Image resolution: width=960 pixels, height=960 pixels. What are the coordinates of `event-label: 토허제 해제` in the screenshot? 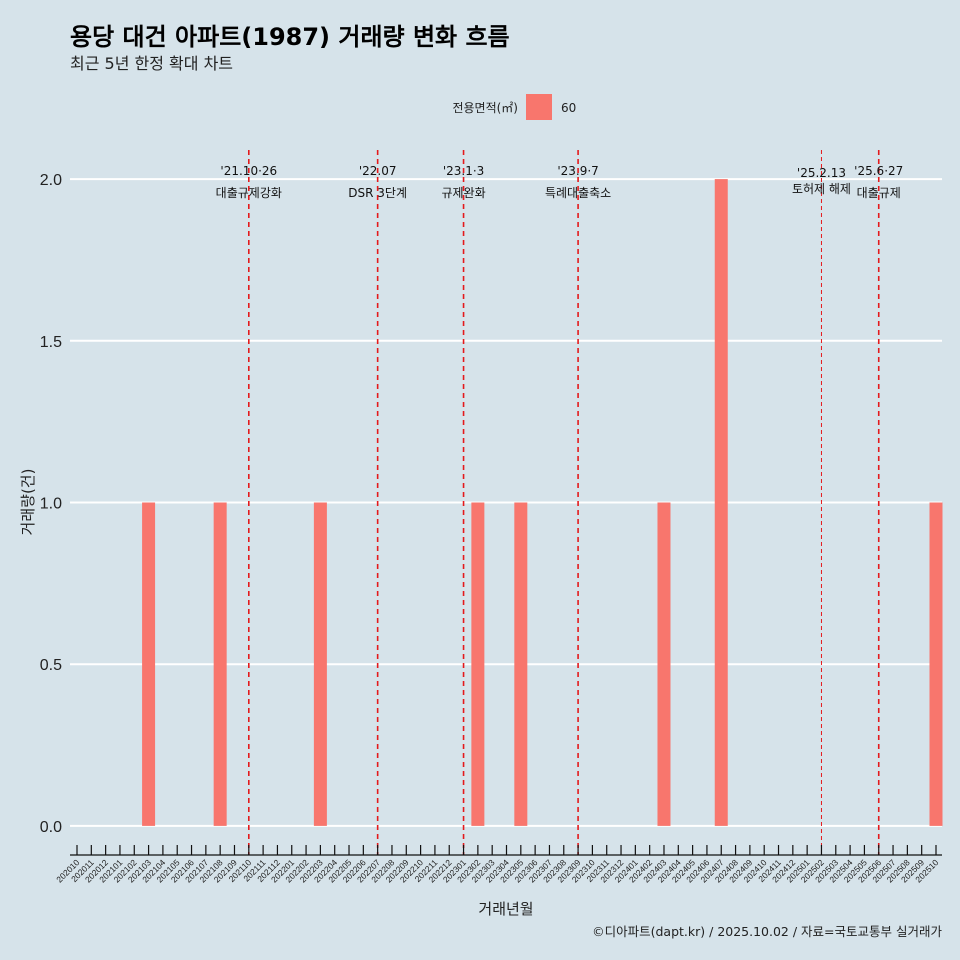 It's located at (821, 189).